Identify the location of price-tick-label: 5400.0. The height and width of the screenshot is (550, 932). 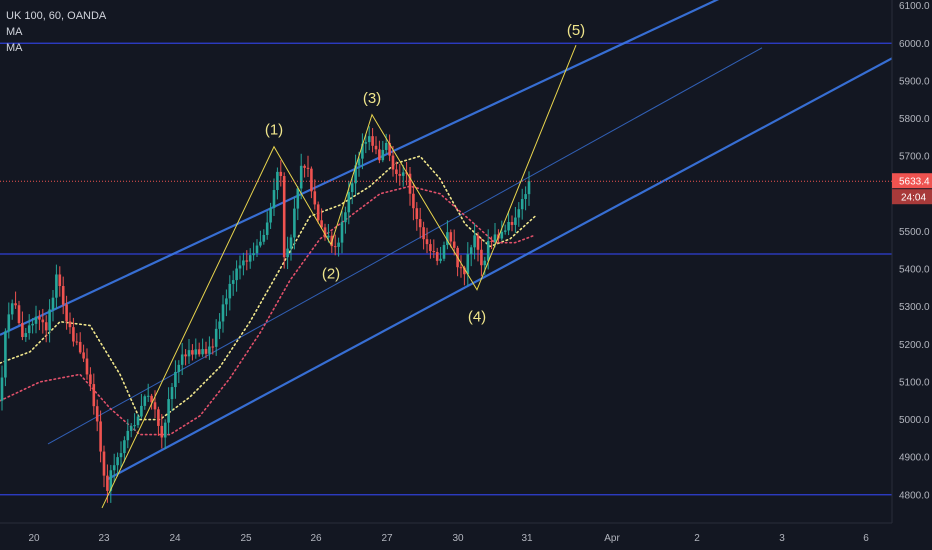
(914, 270).